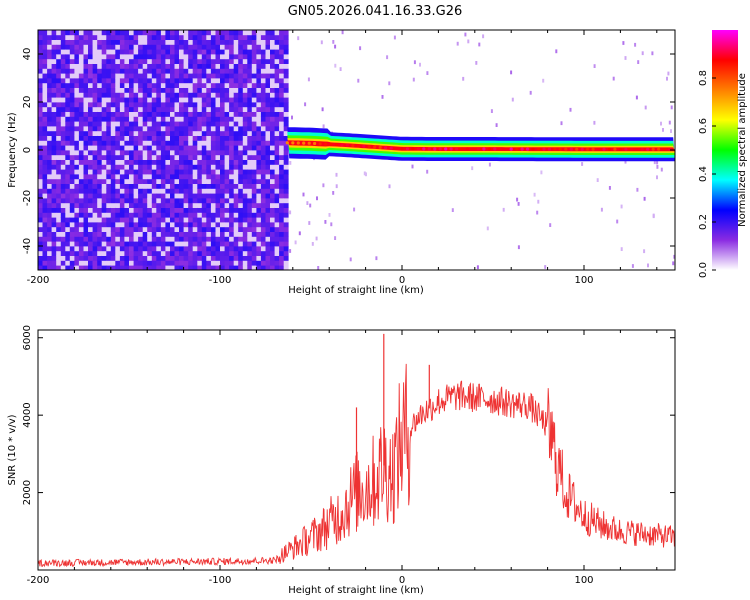 The image size is (750, 600). What do you see at coordinates (27, 246) in the screenshot?
I see `y-tick-label: -40` at bounding box center [27, 246].